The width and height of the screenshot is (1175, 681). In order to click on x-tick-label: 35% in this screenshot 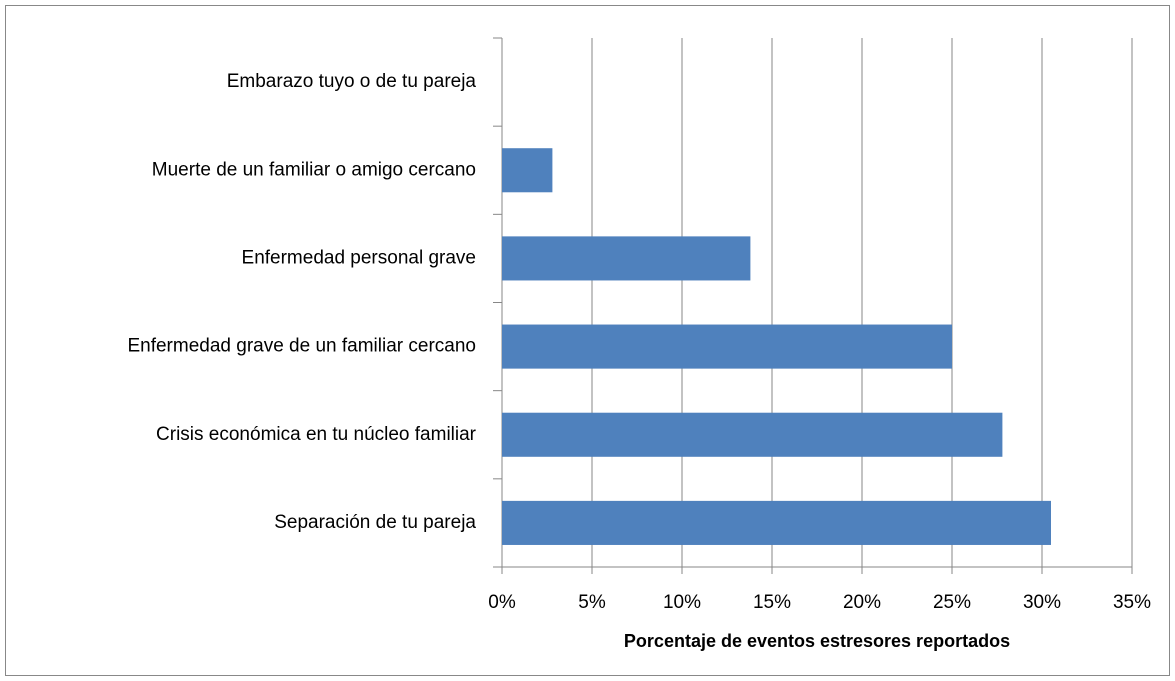, I will do `click(1132, 602)`.